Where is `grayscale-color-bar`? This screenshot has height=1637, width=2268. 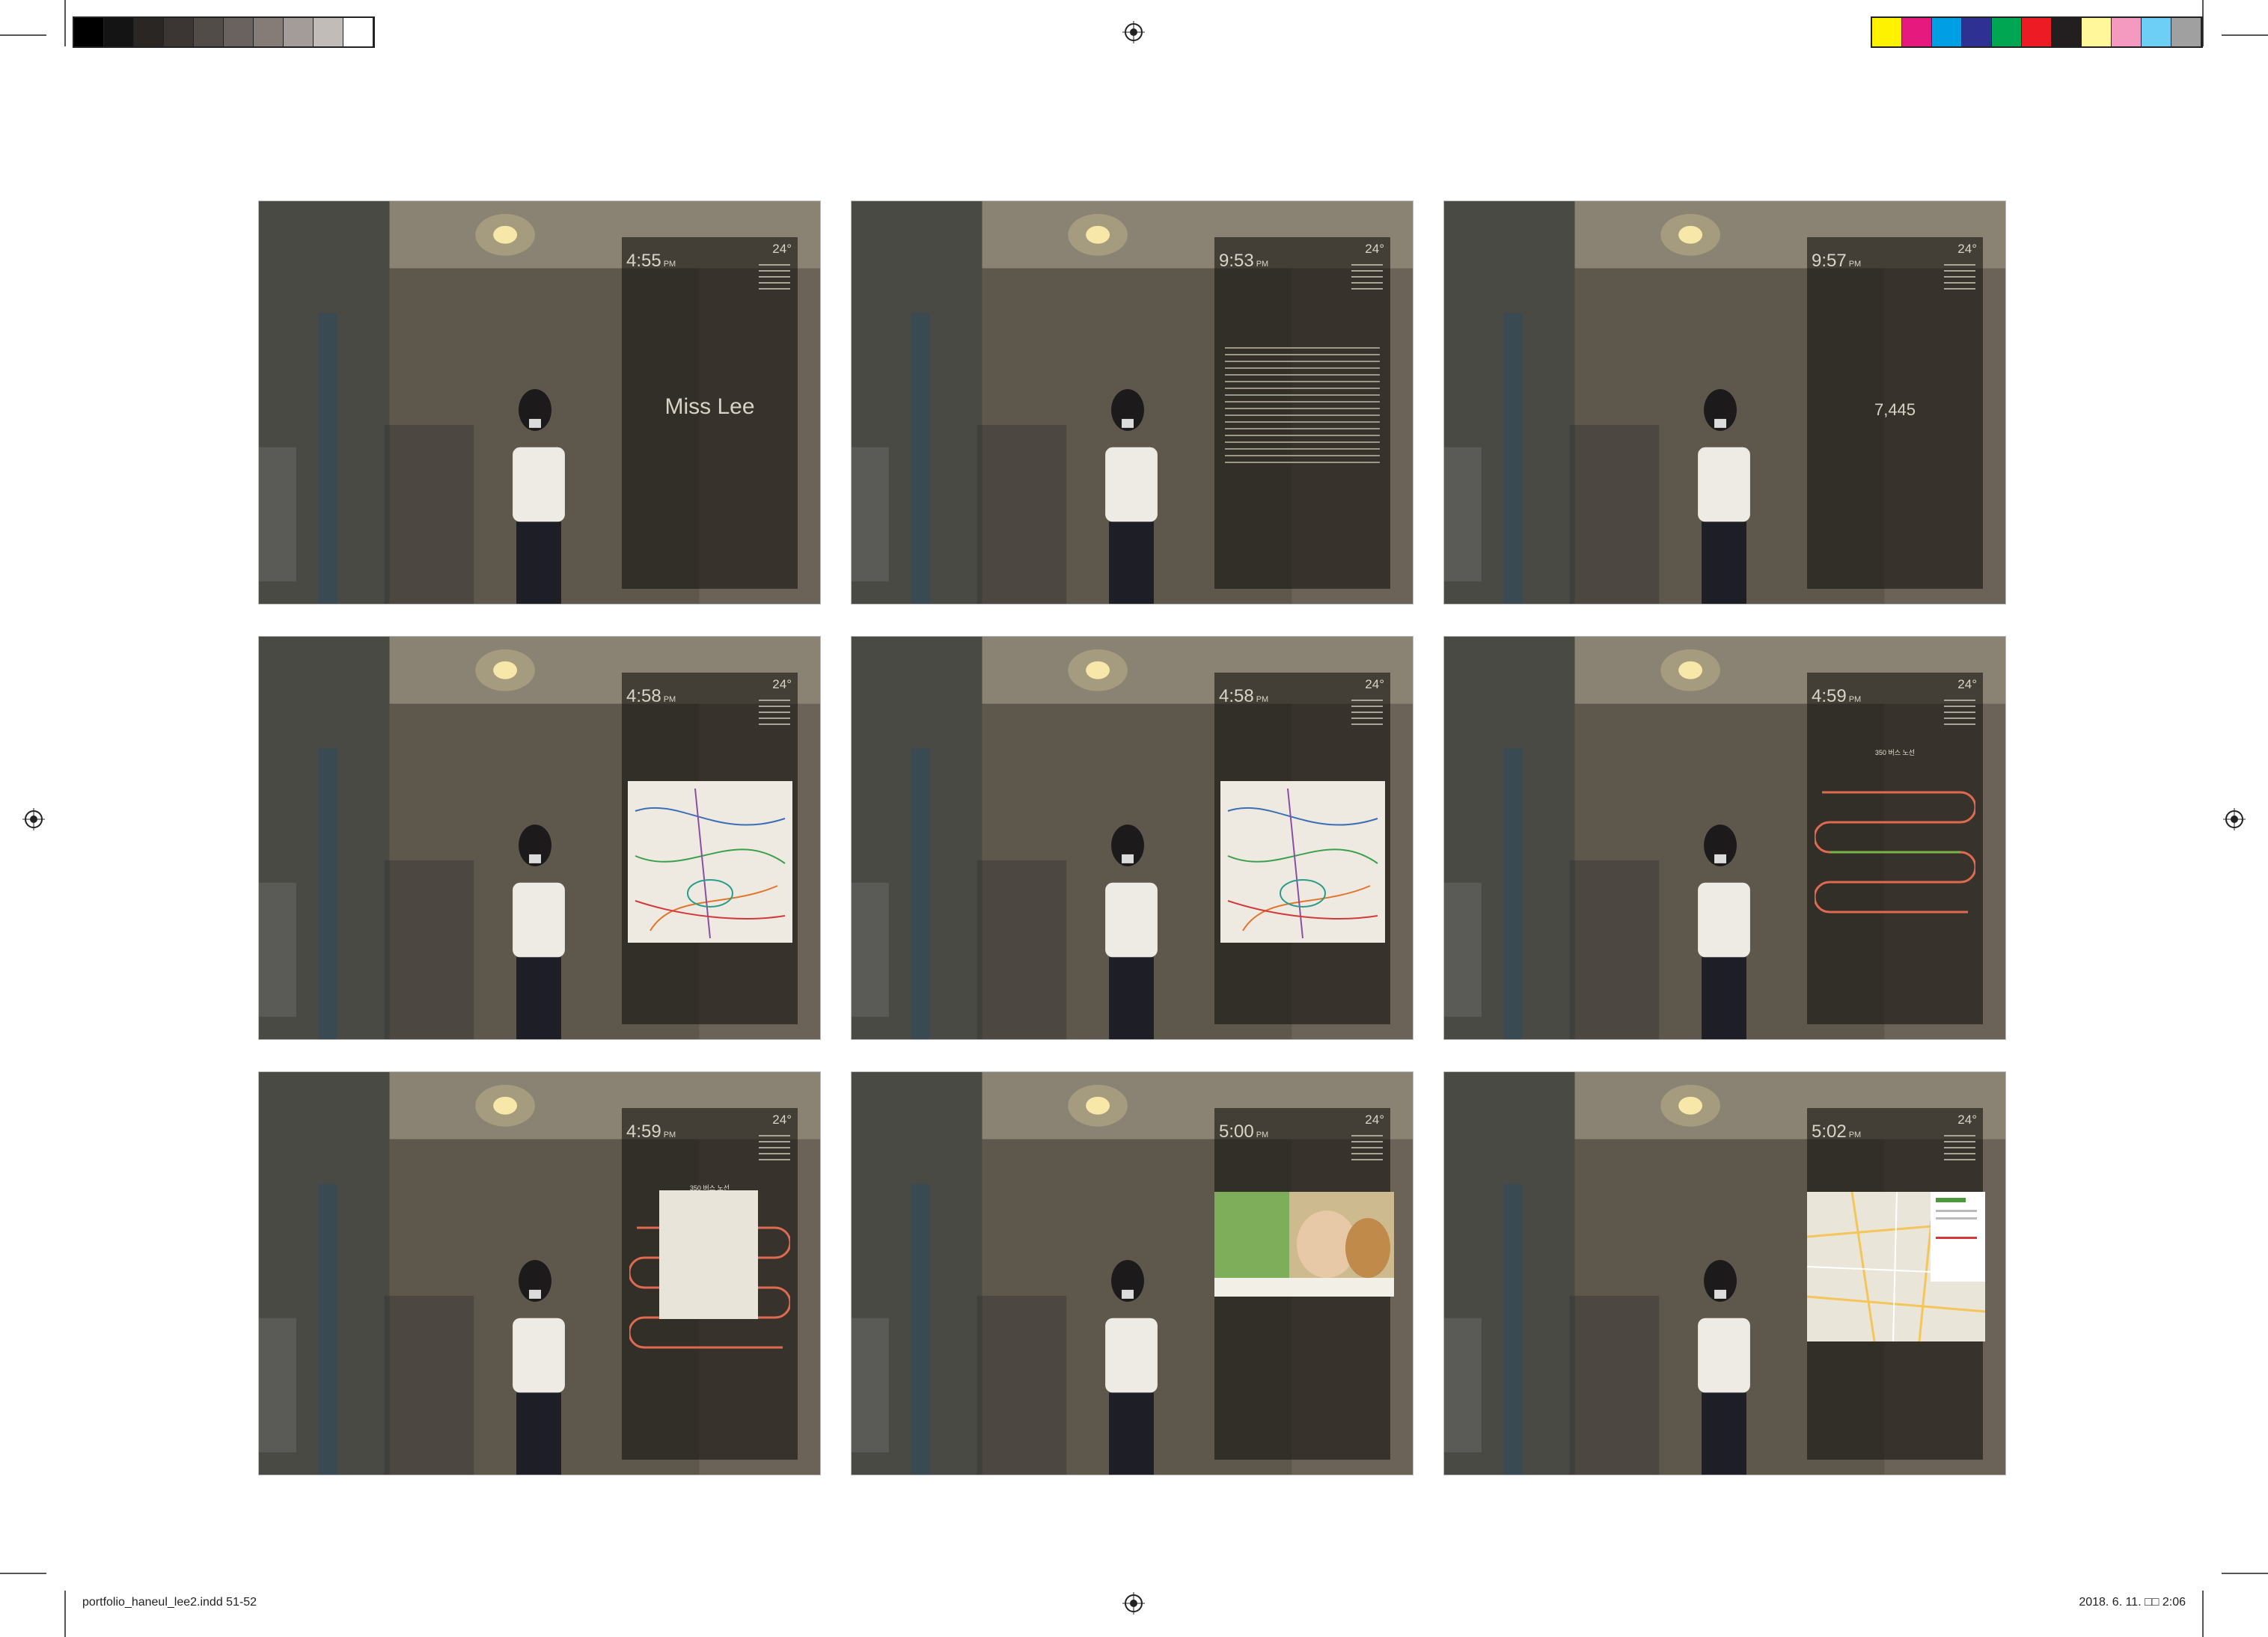 grayscale-color-bar is located at coordinates (224, 32).